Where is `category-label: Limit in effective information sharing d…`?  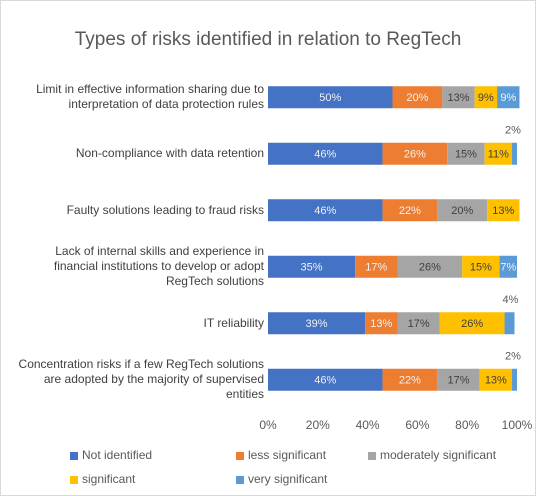
category-label: Limit in effective information sharing d… is located at coordinates (150, 97).